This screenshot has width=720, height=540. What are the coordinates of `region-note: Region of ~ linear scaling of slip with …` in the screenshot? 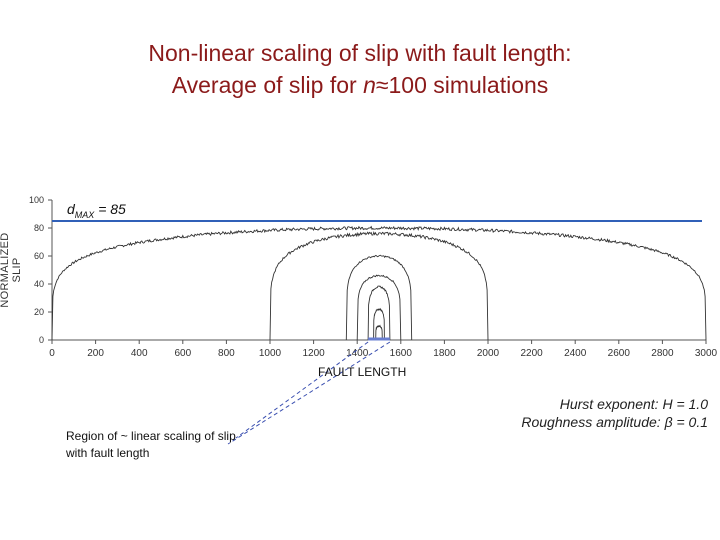 It's located at (151, 444).